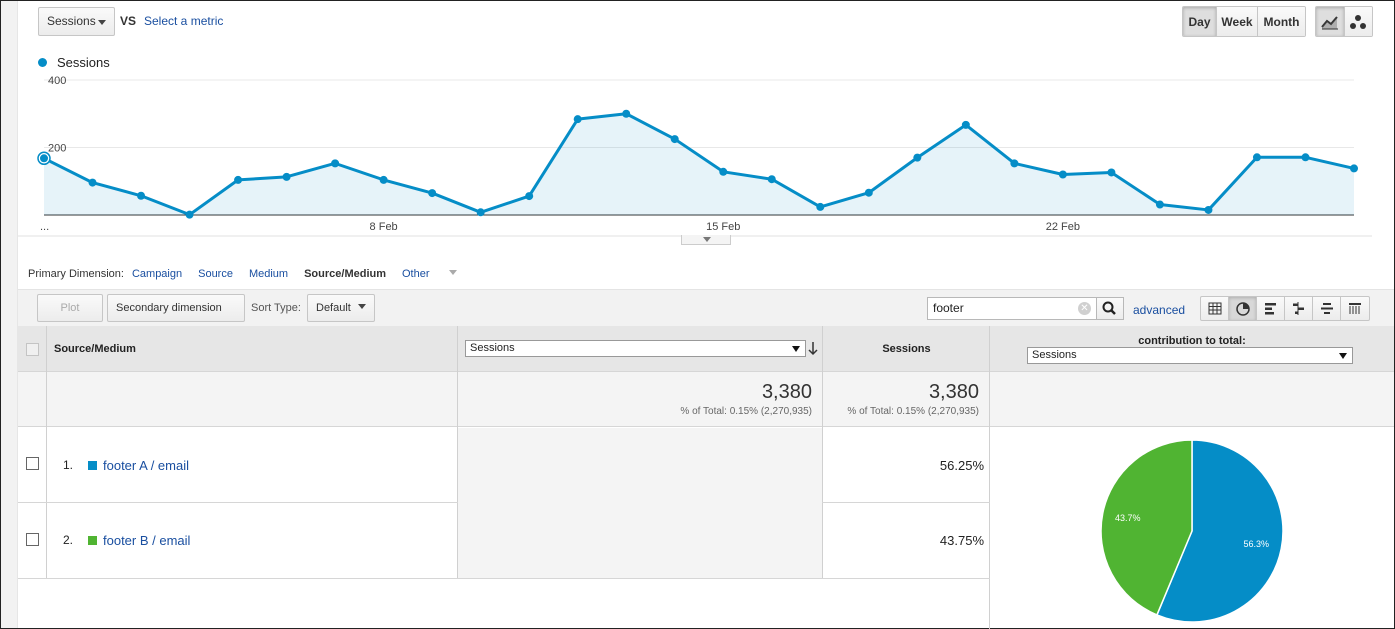 The width and height of the screenshot is (1395, 629). Describe the element at coordinates (1159, 310) in the screenshot. I see `advanced-filter-link: advanced` at that location.